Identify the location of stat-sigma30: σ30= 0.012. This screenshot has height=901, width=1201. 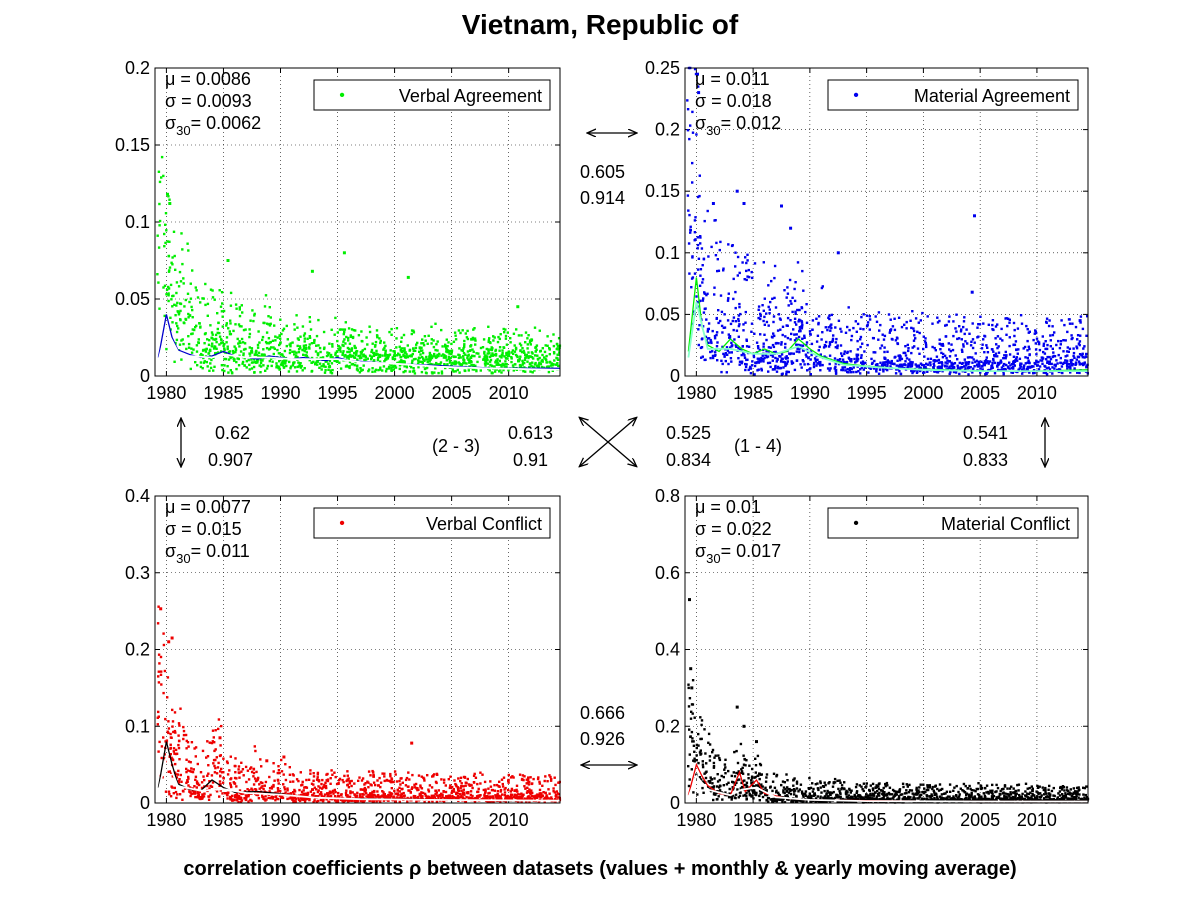
(738, 125).